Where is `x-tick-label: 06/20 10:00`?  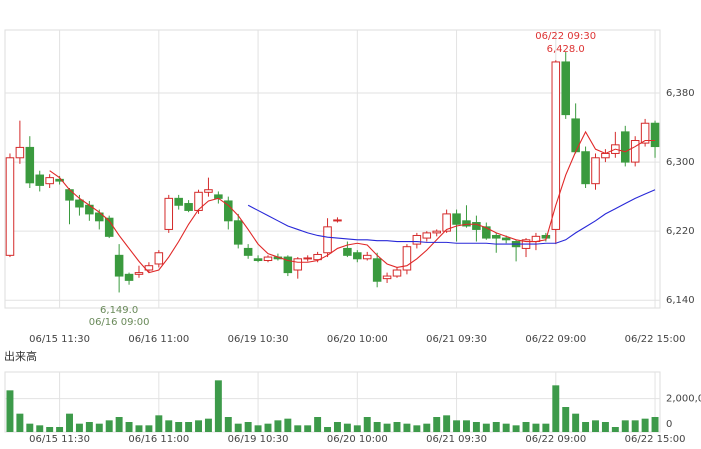 x-tick-label: 06/20 10:00 is located at coordinates (357, 339).